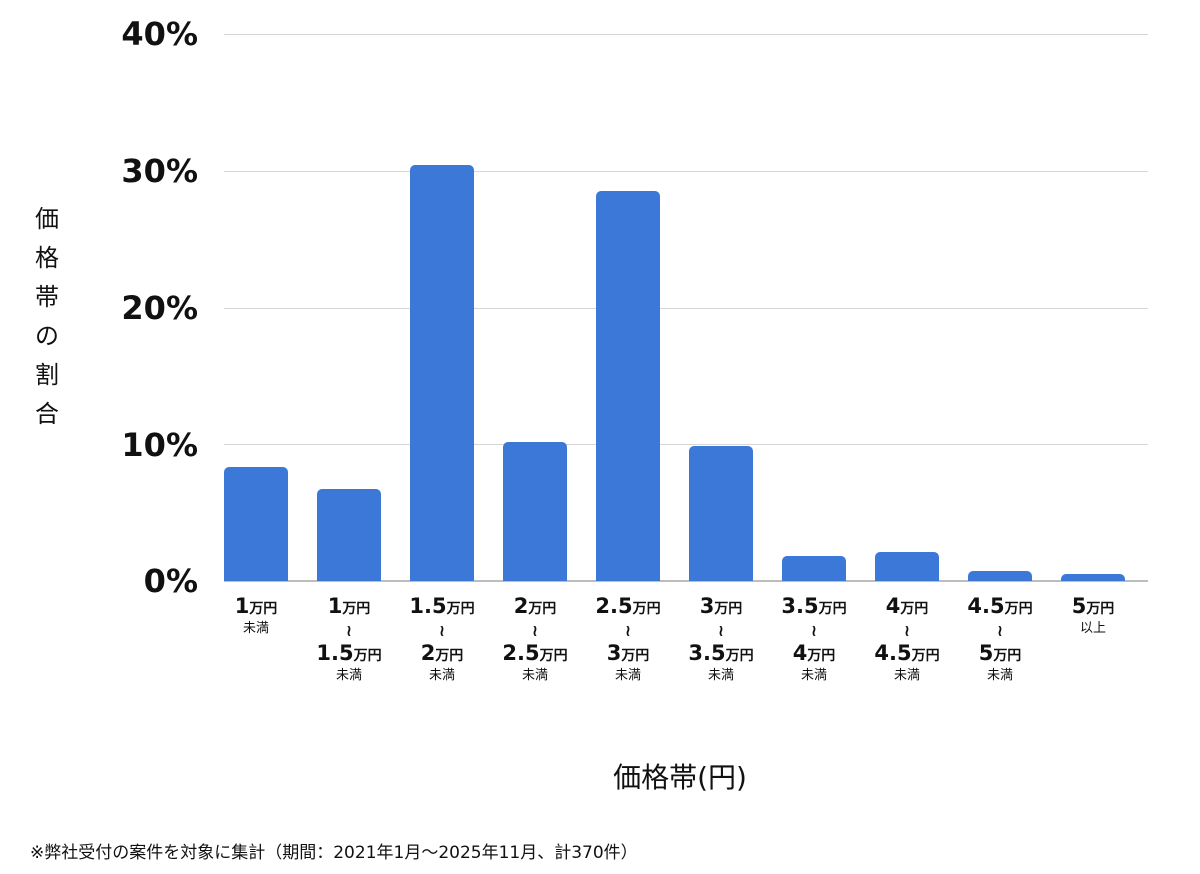 This screenshot has height=874, width=1200. I want to click on range-to-number: 2.5, so click(521, 653).